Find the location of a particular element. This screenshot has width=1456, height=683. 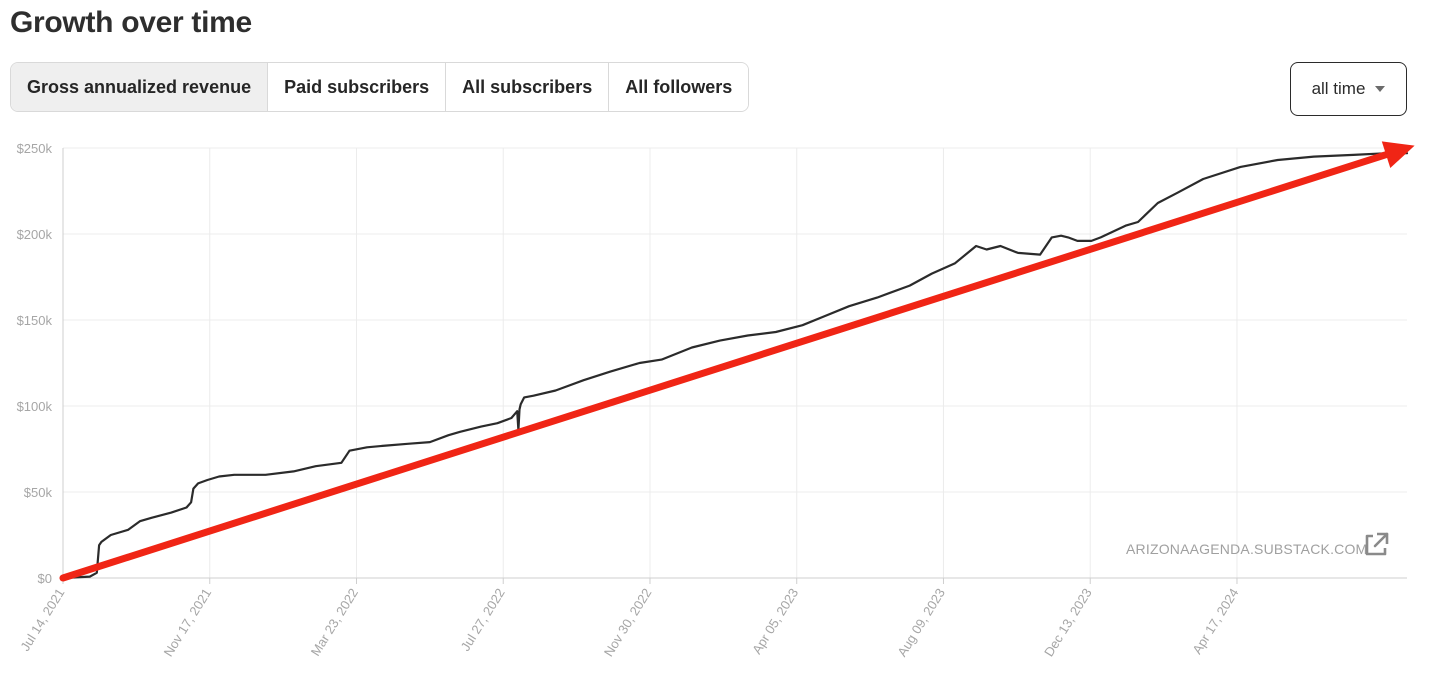

x-tick-label: Dec 13, 2023 is located at coordinates (1068, 623).